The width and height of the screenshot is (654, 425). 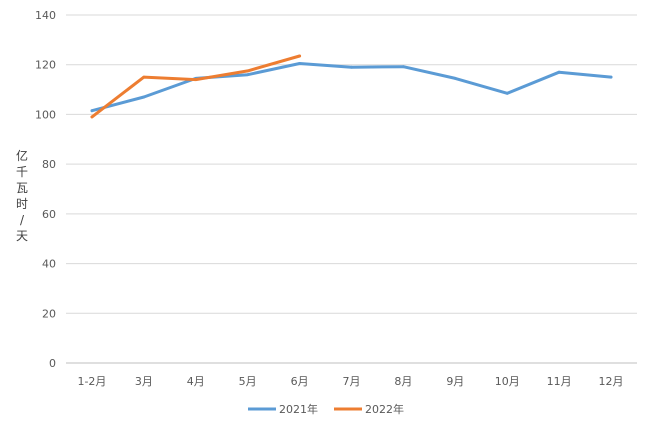 What do you see at coordinates (45, 15) in the screenshot?
I see `y-tick-label: 140` at bounding box center [45, 15].